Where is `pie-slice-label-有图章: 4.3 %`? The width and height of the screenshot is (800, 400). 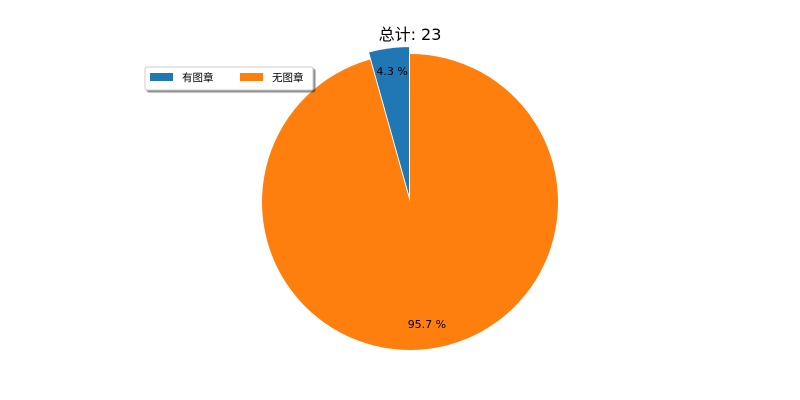 pie-slice-label-有图章: 4.3 % is located at coordinates (391, 71).